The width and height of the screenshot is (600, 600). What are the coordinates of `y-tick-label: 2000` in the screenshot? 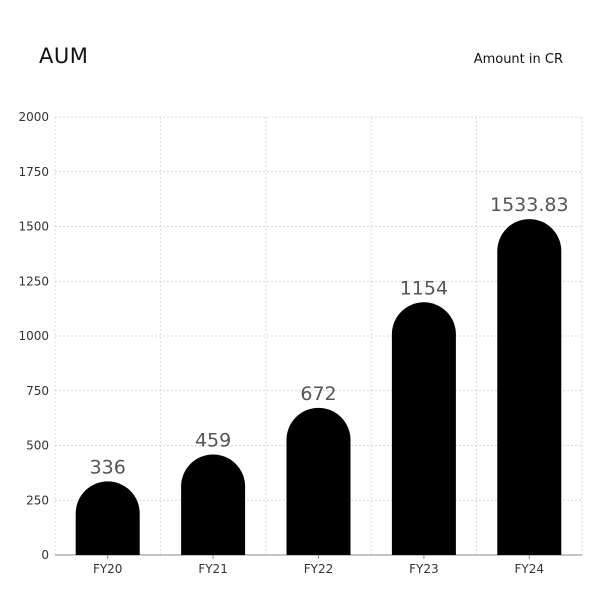 It's located at (33, 117).